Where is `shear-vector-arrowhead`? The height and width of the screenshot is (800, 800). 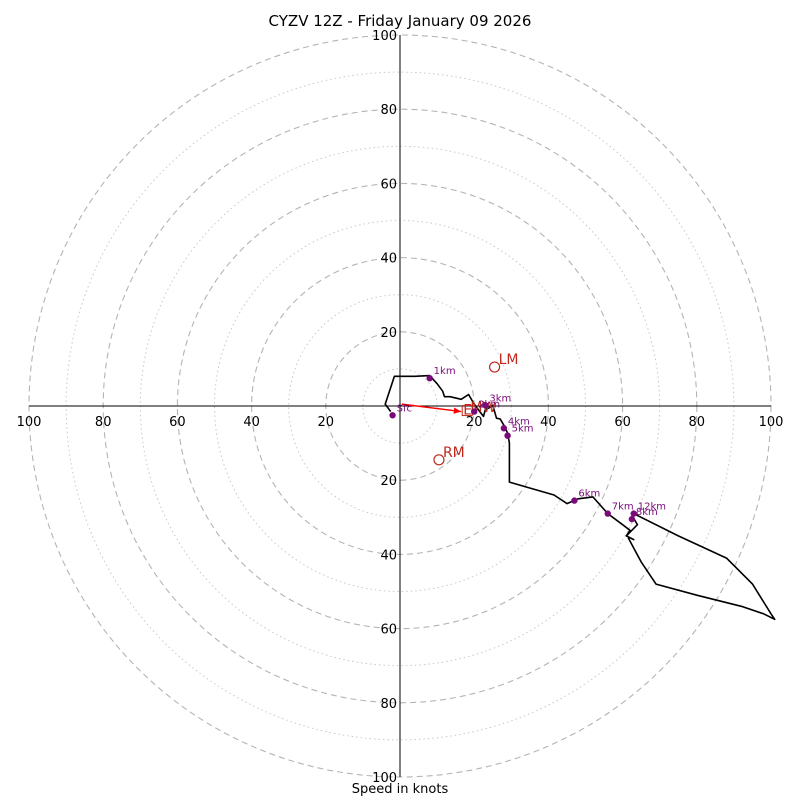 shear-vector-arrowhead is located at coordinates (457, 410).